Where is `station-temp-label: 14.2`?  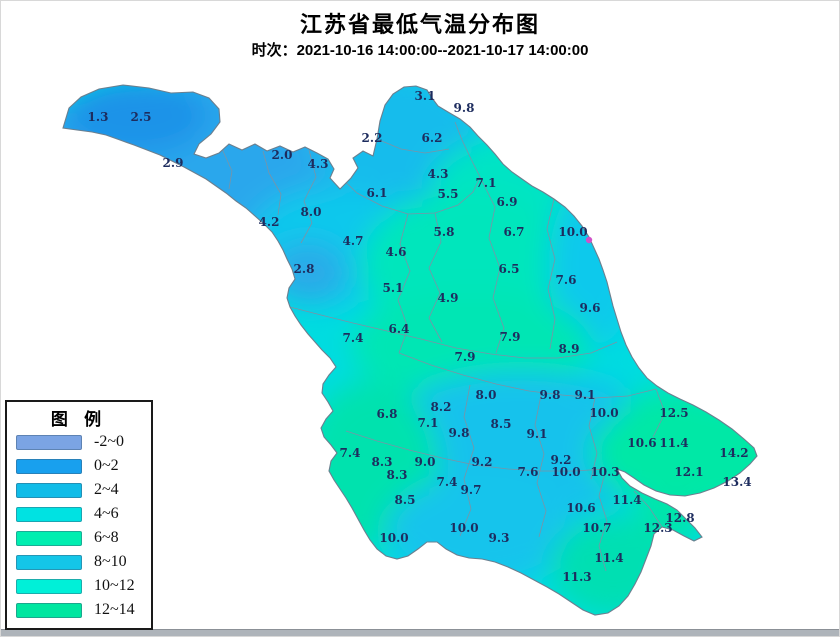 station-temp-label: 14.2 is located at coordinates (733, 453).